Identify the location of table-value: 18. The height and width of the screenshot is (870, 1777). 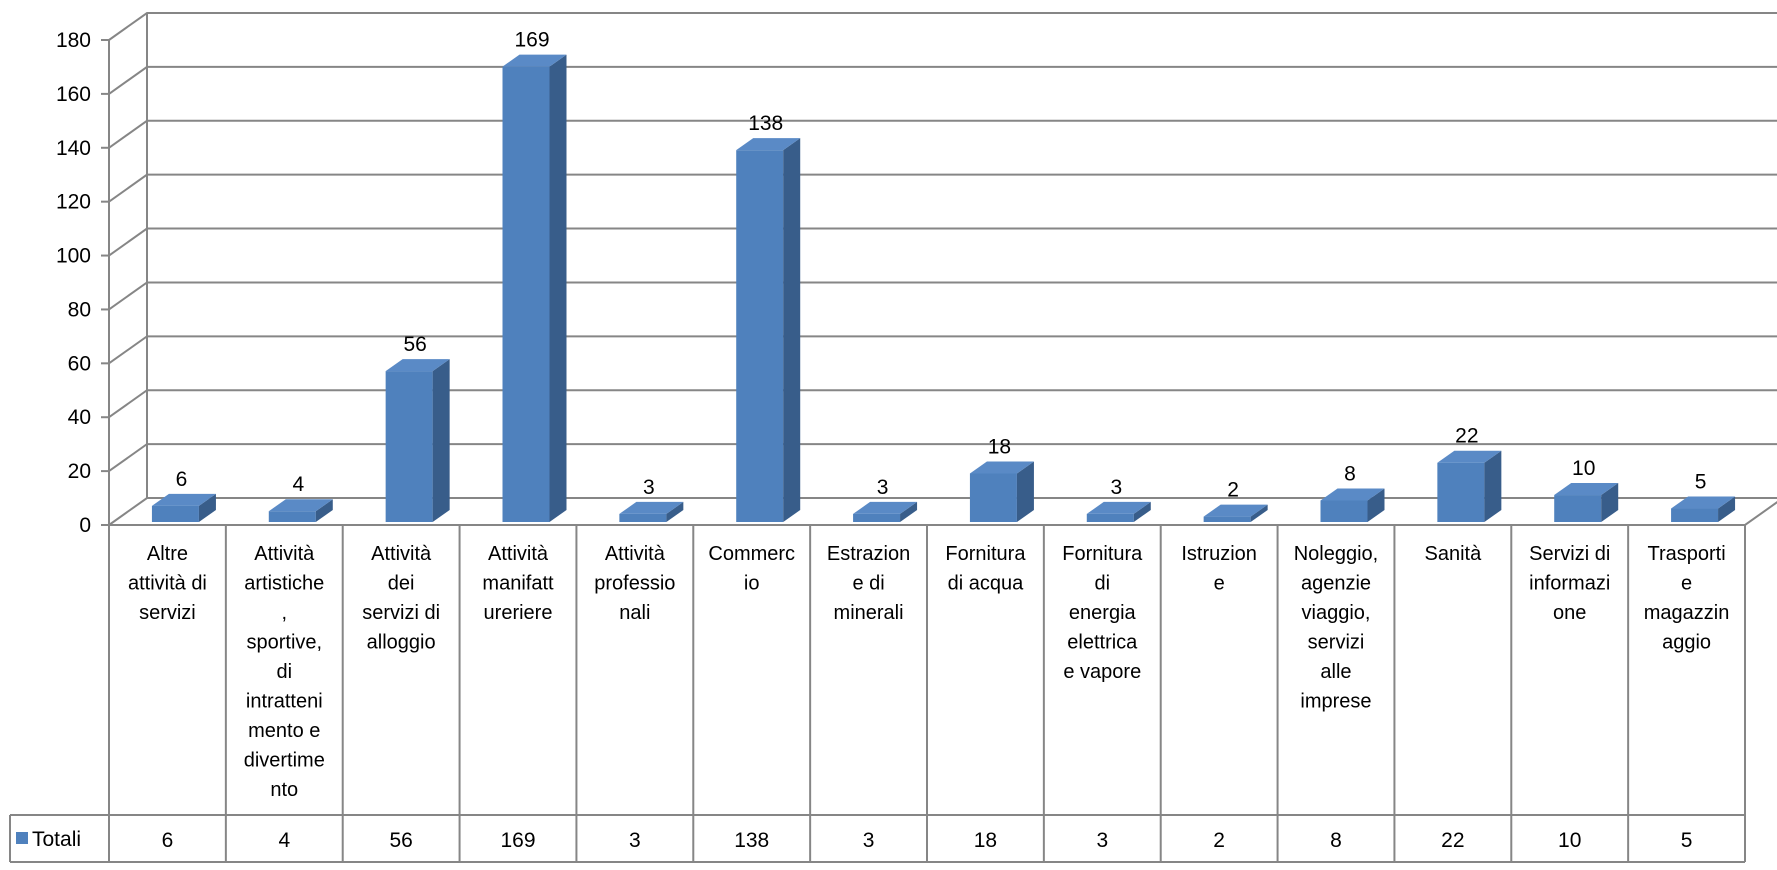
(985, 840).